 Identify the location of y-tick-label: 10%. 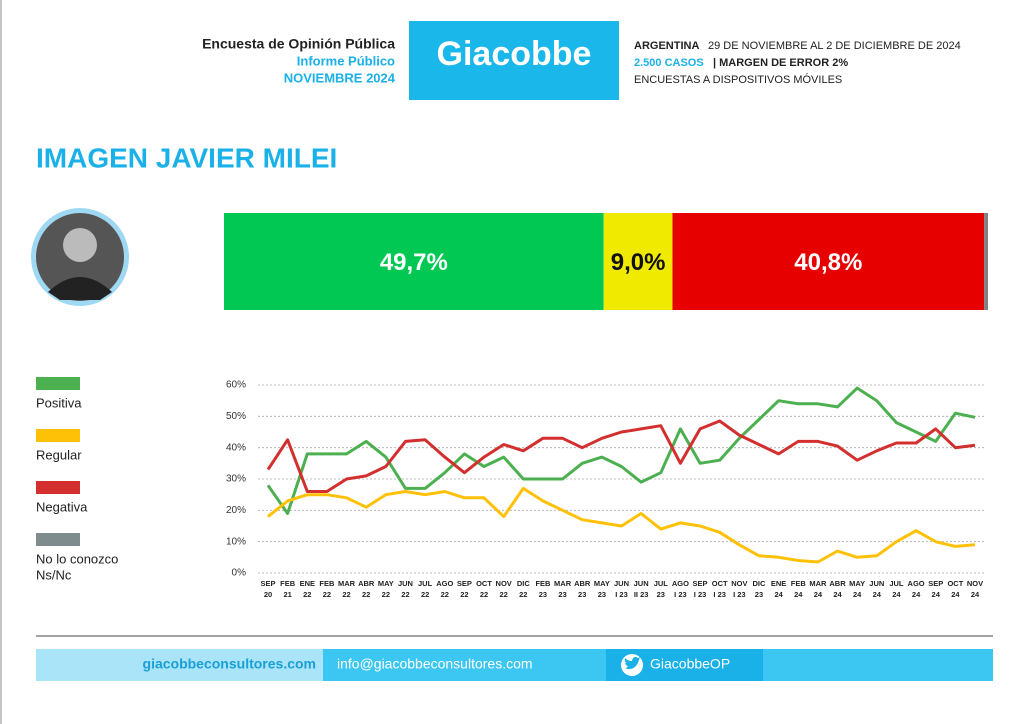
(236, 541).